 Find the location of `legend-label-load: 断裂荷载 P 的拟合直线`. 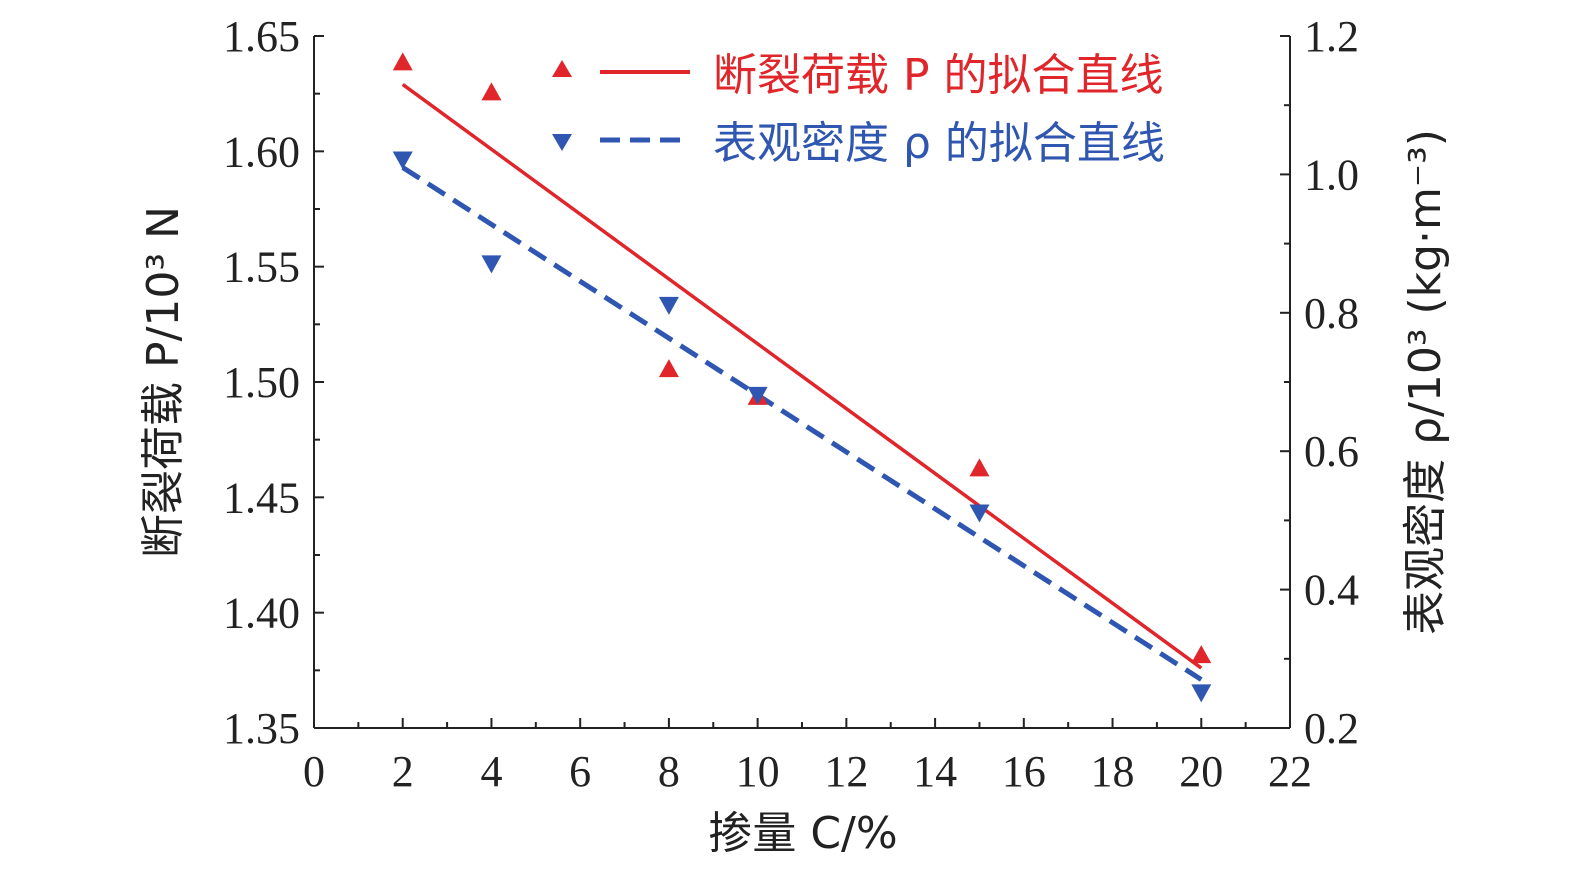

legend-label-load: 断裂荷载 P 的拟合直线 is located at coordinates (938, 75).